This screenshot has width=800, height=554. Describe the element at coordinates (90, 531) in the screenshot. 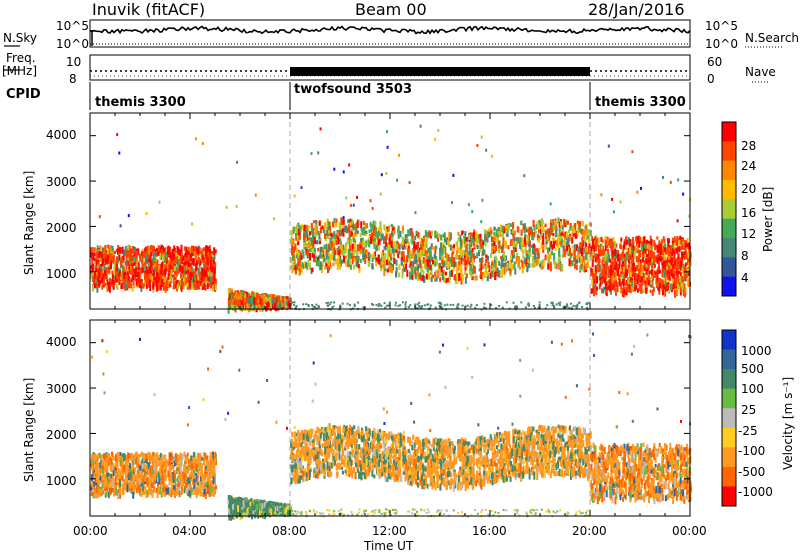

I see `xtick-0000: 00:00` at that location.